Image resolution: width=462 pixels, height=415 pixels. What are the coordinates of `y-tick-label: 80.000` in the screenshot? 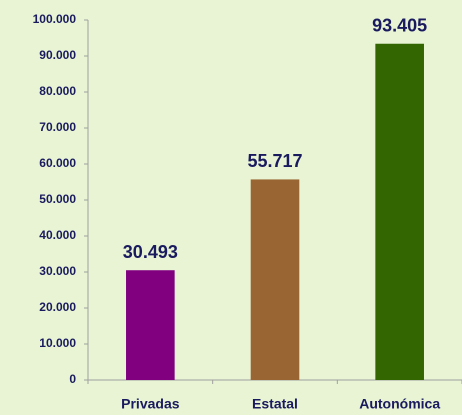 It's located at (57, 91).